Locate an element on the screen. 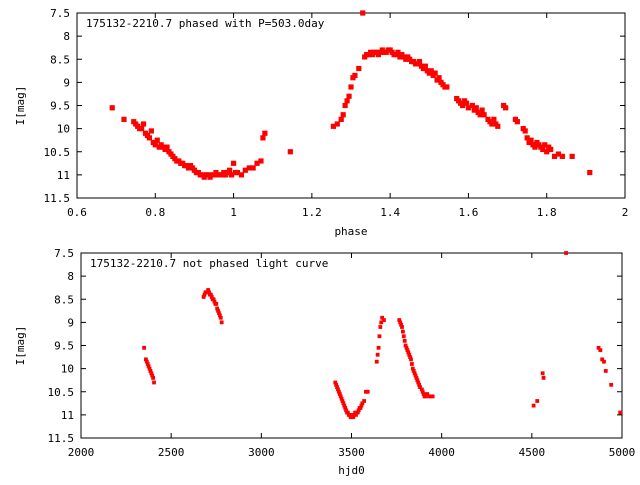 The width and height of the screenshot is (640, 485). phased-x-tick-label: 0.8 is located at coordinates (155, 212).